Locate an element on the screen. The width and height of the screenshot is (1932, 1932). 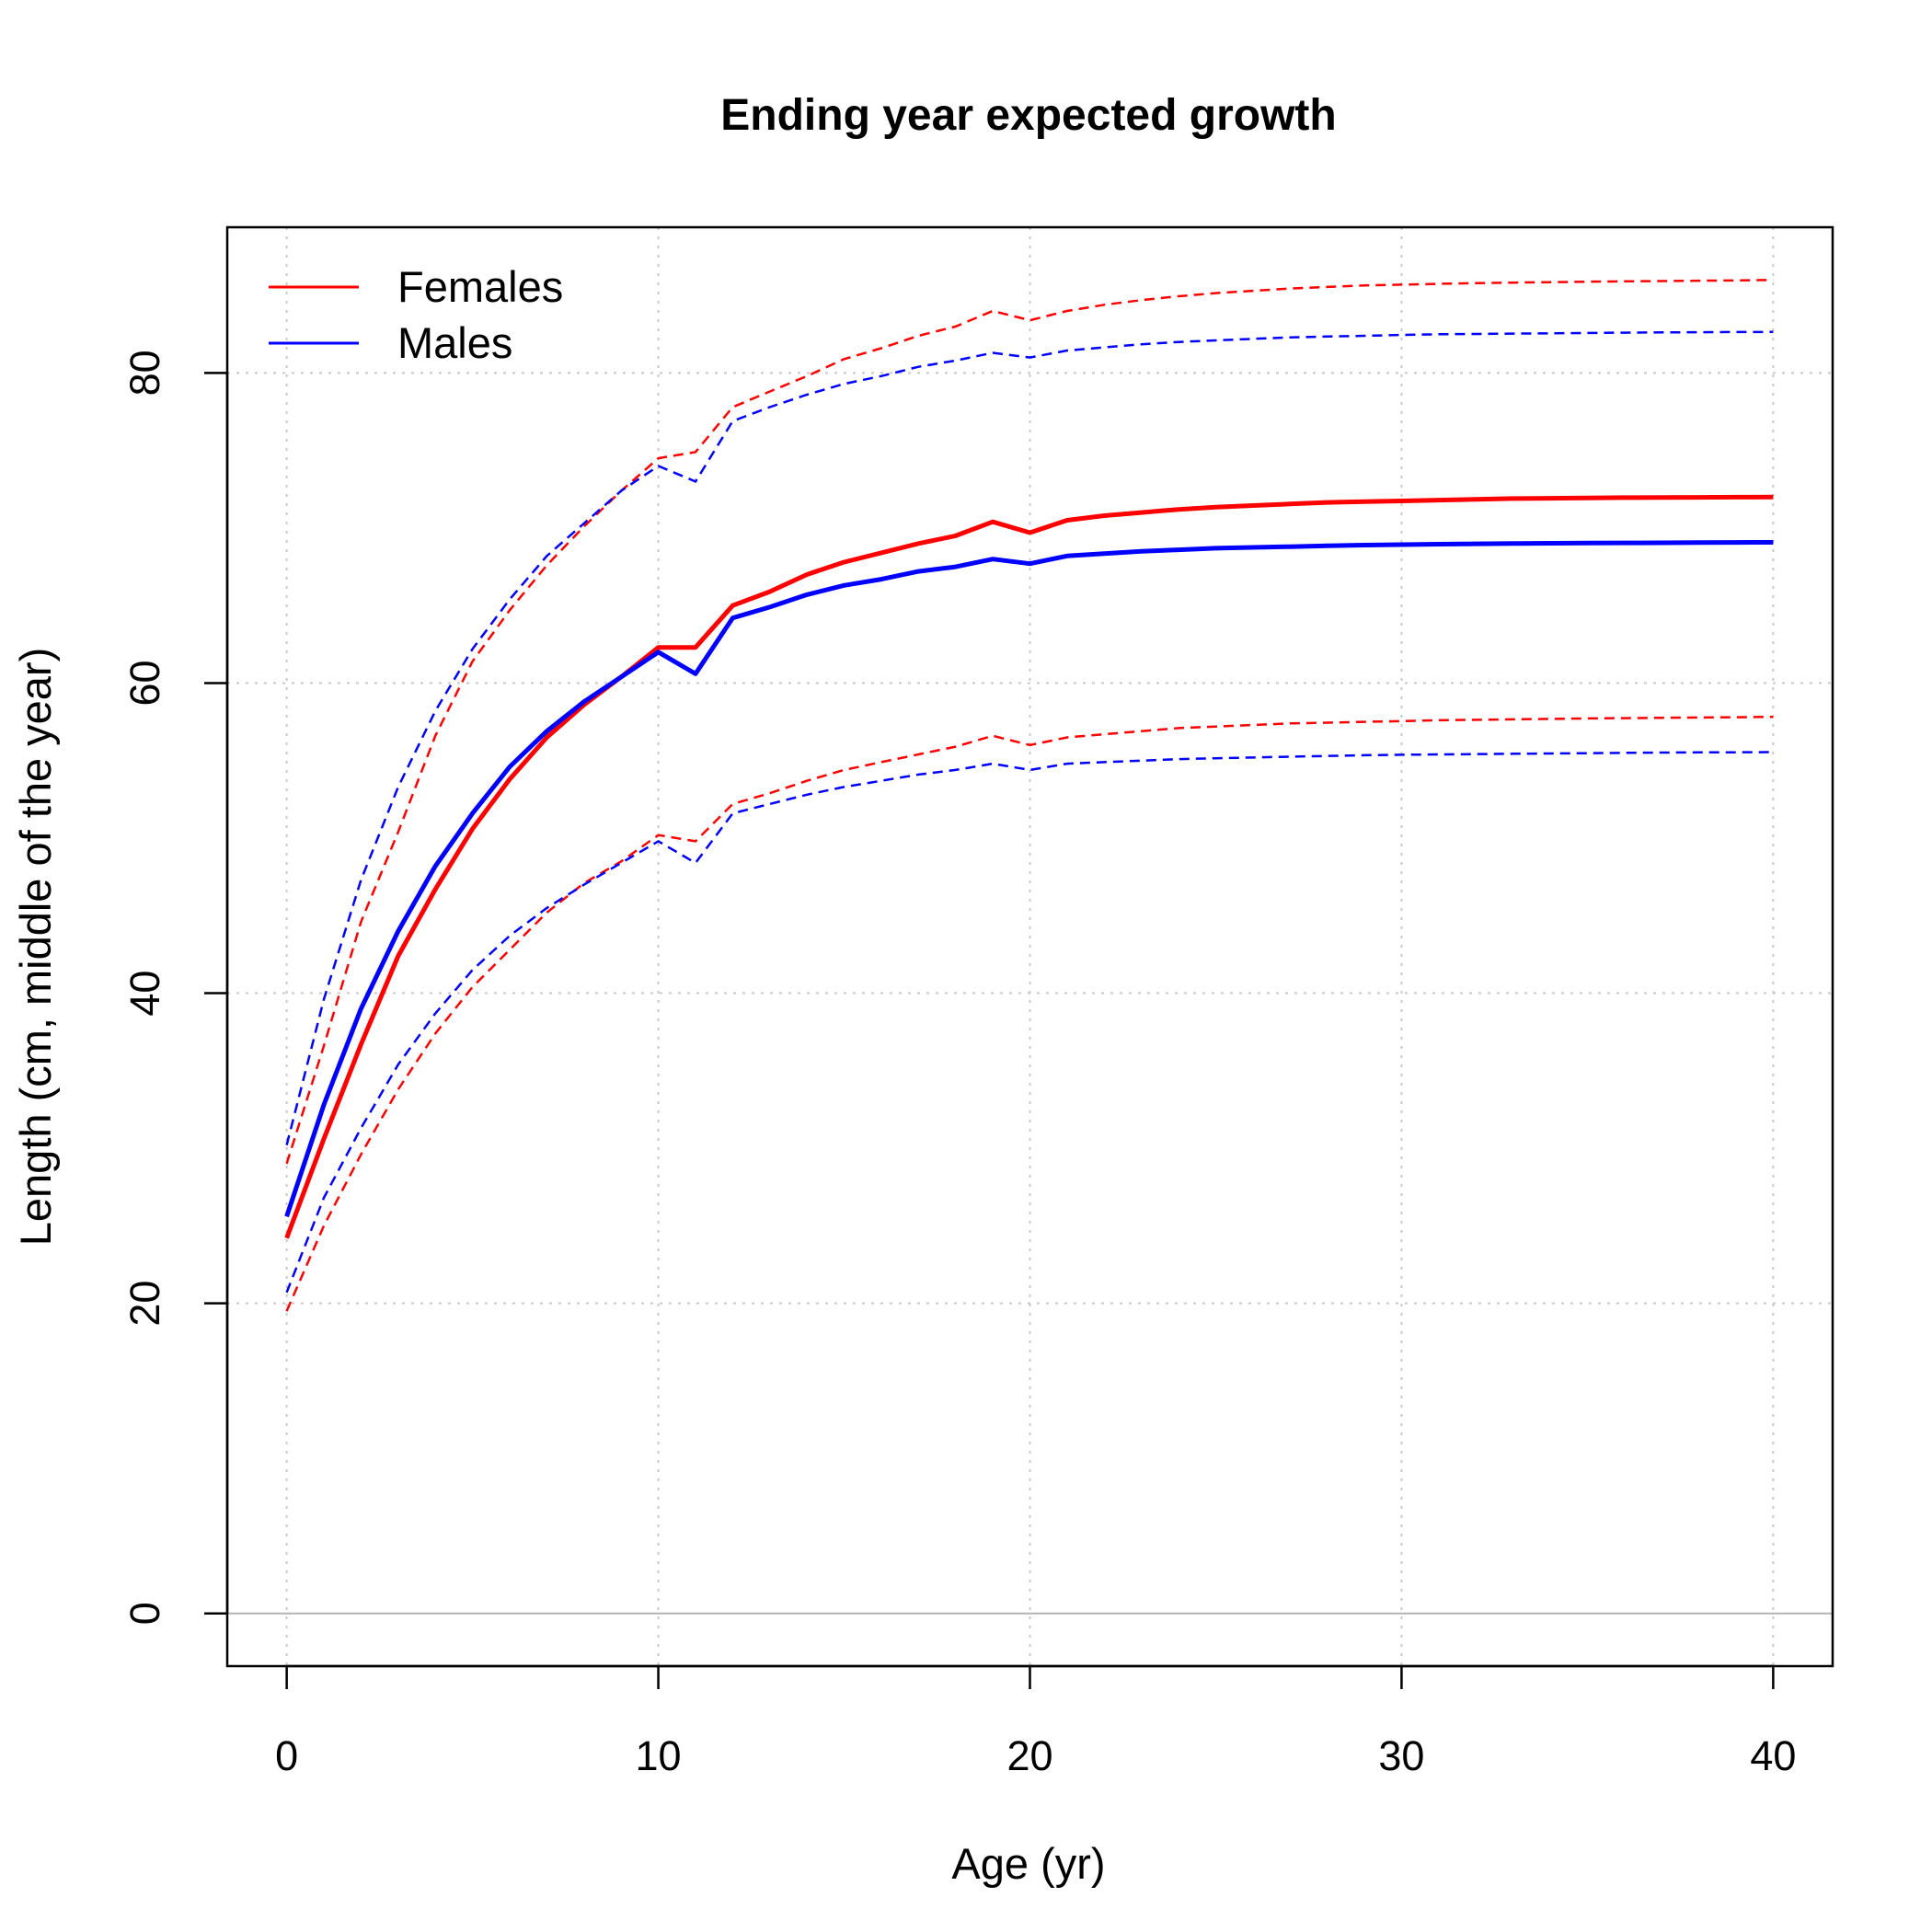
x-tick-label-30: 30 is located at coordinates (1401, 1755).